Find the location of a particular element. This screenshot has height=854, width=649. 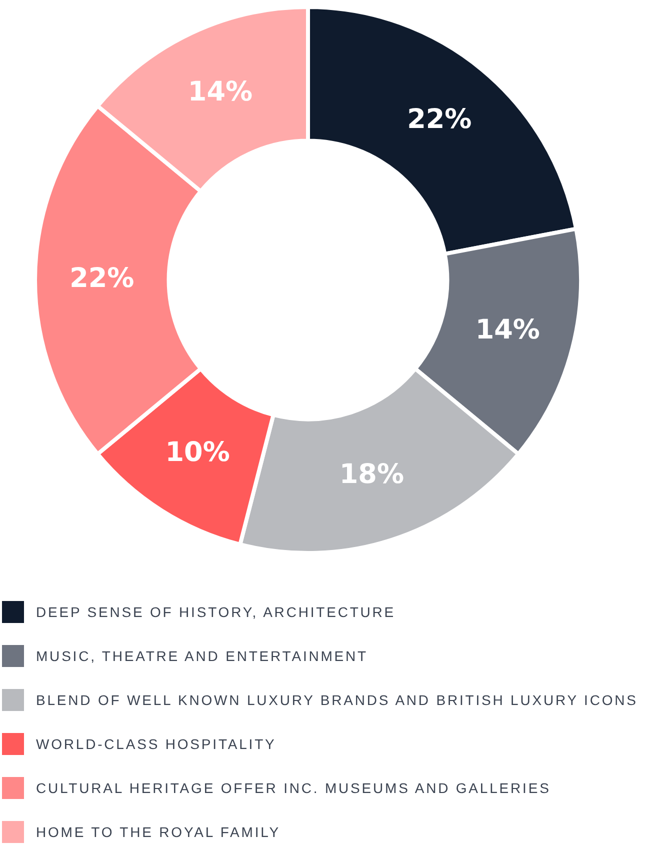

data-label: 10% is located at coordinates (197, 452).